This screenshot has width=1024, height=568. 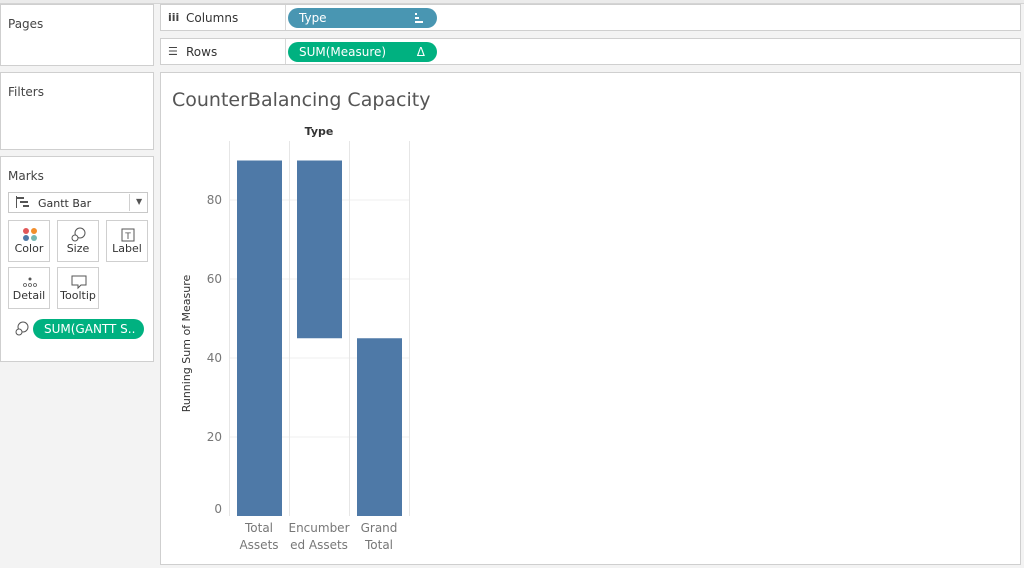 I want to click on label-button: T Label, so click(x=127, y=241).